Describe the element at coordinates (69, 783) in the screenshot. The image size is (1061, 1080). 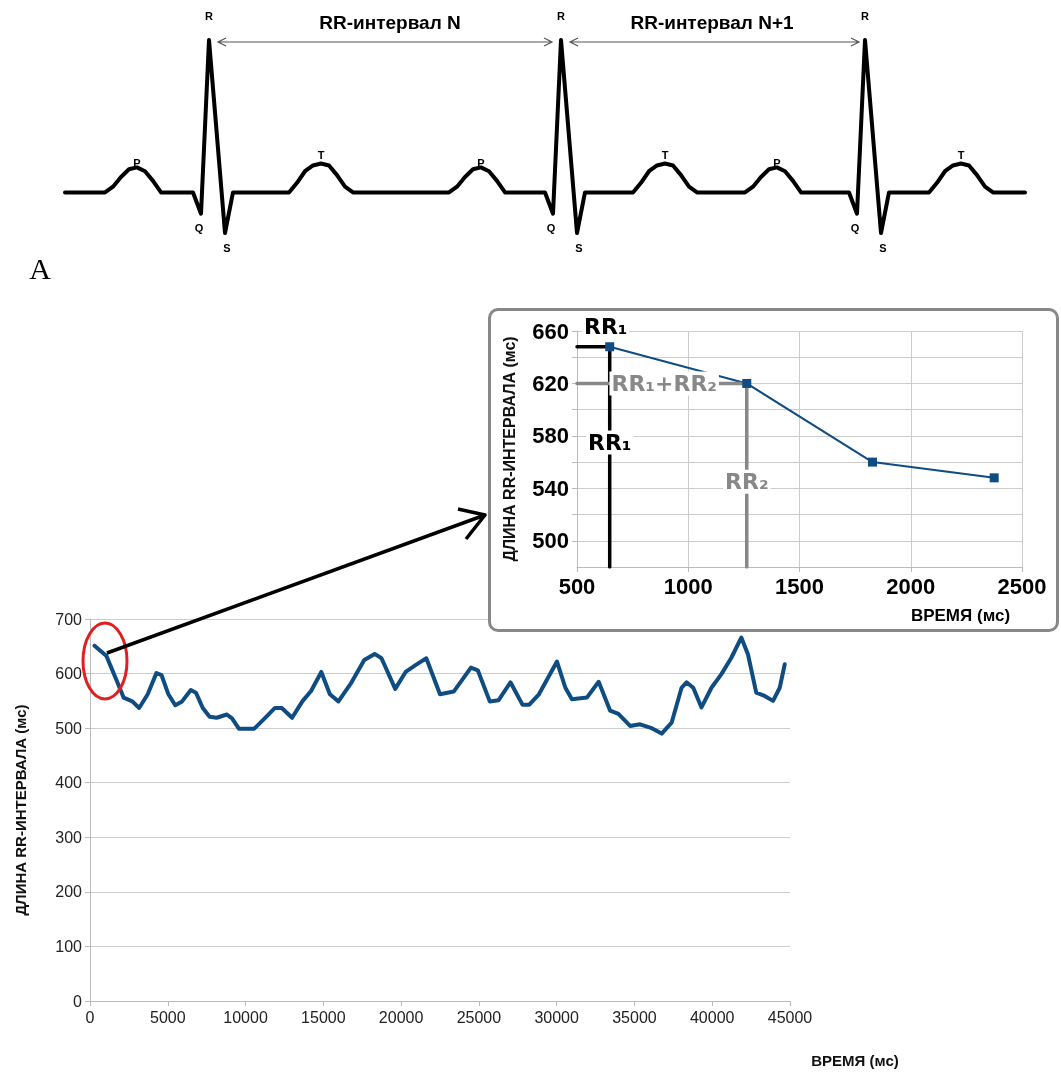
I see `y-tick-label: 400` at that location.